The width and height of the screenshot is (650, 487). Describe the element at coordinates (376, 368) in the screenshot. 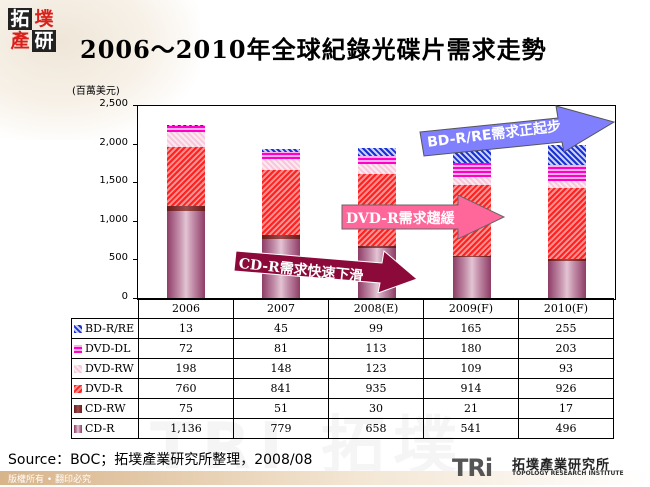

I see `table-cell: 123` at that location.